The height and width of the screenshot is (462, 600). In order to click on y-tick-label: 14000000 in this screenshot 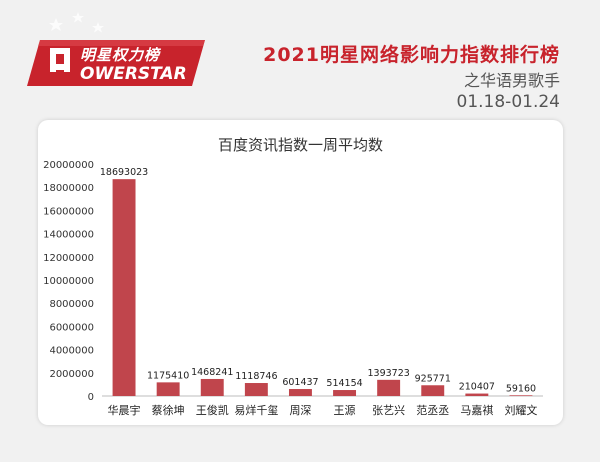, I will do `click(68, 235)`.